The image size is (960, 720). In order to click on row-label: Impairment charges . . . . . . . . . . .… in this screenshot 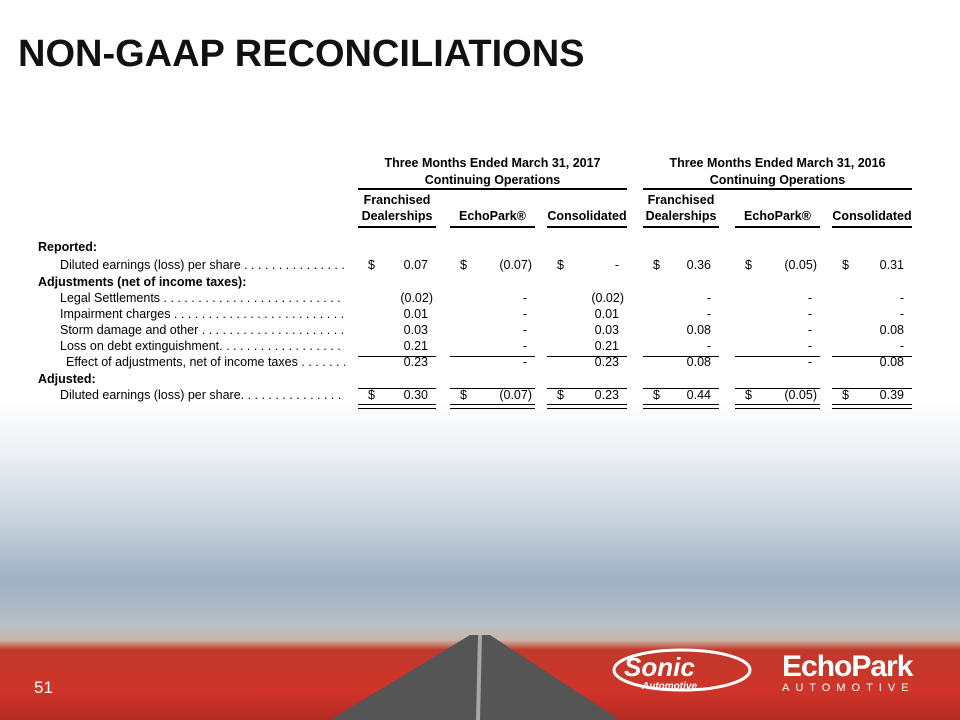, I will do `click(202, 314)`.